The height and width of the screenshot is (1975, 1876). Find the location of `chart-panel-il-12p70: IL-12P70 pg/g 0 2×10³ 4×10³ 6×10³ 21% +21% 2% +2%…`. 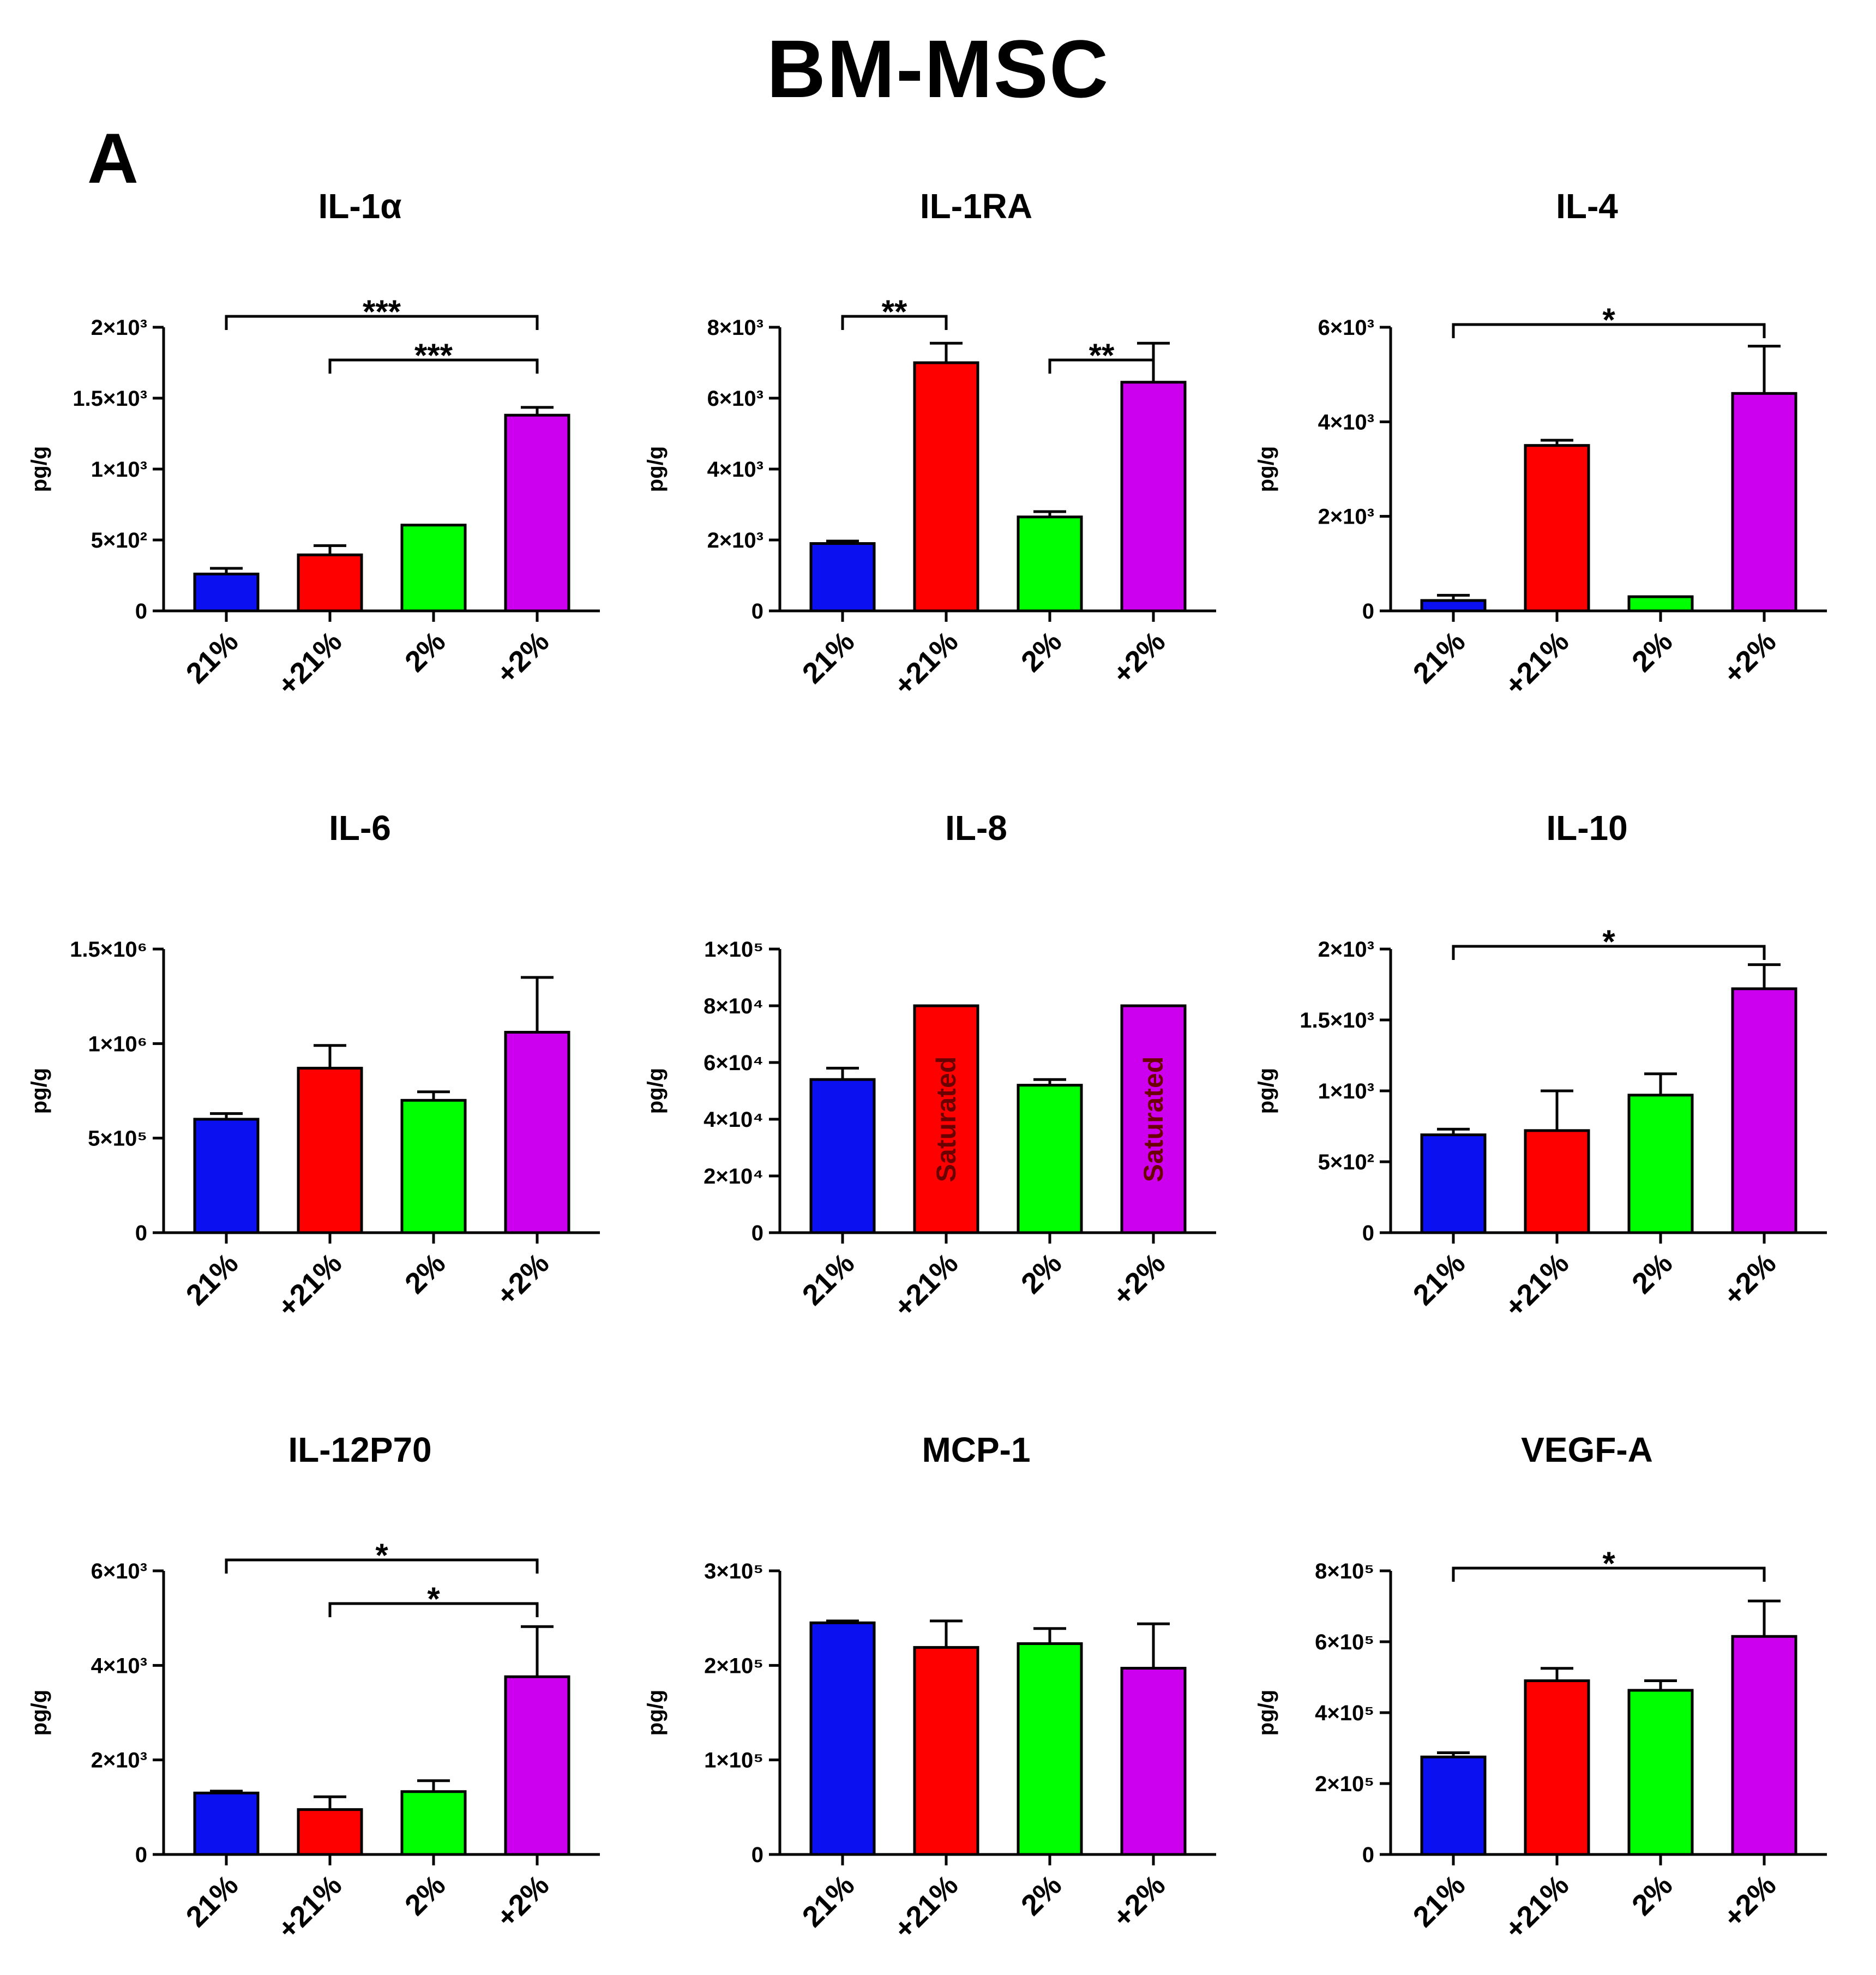

chart-panel-il-12p70: IL-12P70 pg/g 0 2×10³ 4×10³ 6×10³ 21% +21% 2% +2%… is located at coordinates (300, 1680).